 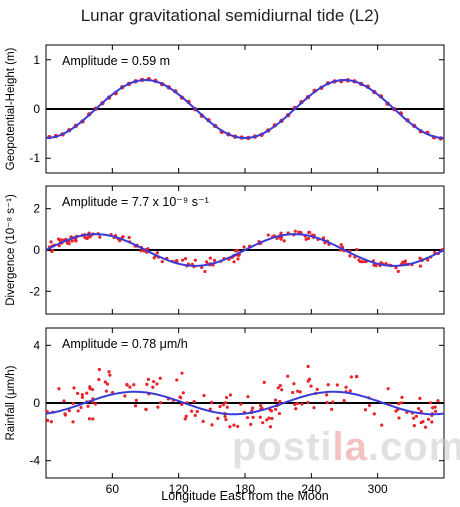 What do you see at coordinates (11, 402) in the screenshot?
I see `y-axis-label: Rainfall (μm/h)` at bounding box center [11, 402].